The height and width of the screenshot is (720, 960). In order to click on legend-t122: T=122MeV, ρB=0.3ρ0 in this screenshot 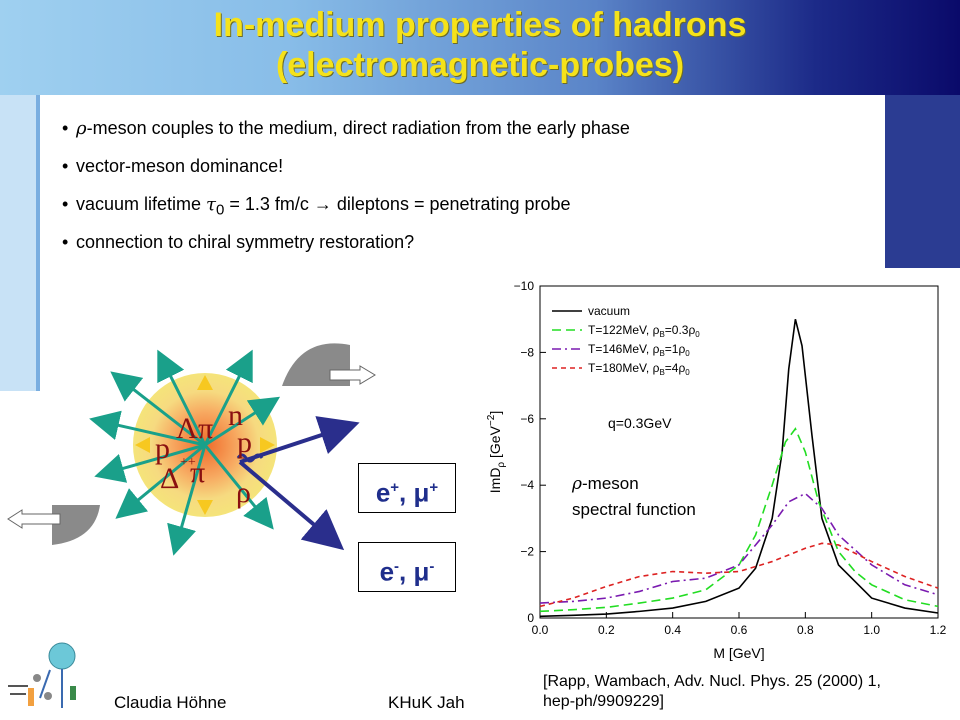, I will do `click(644, 331)`.